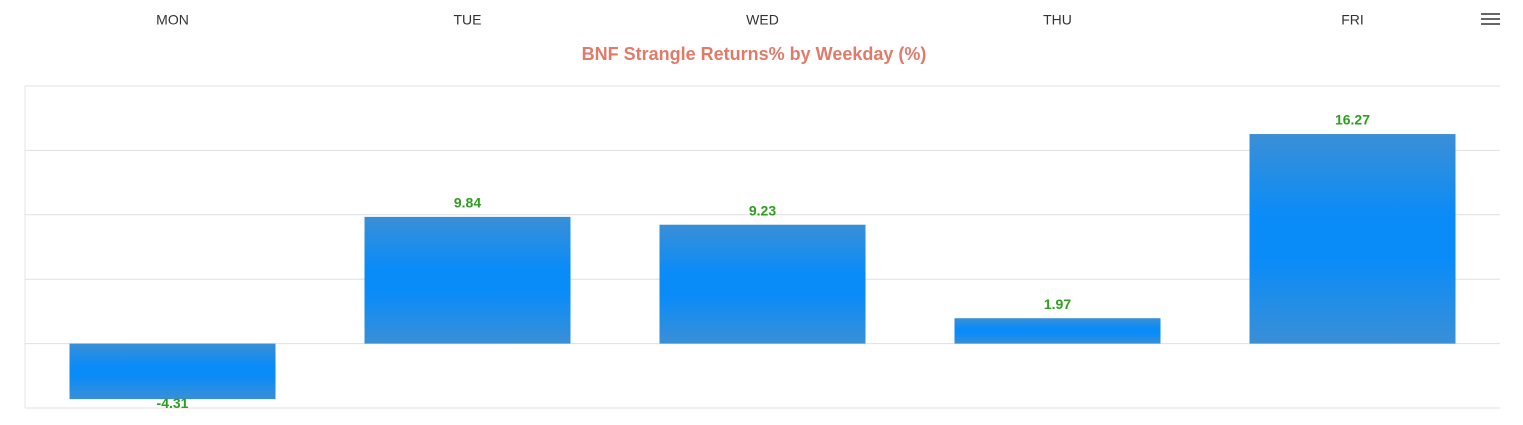 The width and height of the screenshot is (1523, 425). Describe the element at coordinates (467, 203) in the screenshot. I see `data-label: 9.84` at that location.